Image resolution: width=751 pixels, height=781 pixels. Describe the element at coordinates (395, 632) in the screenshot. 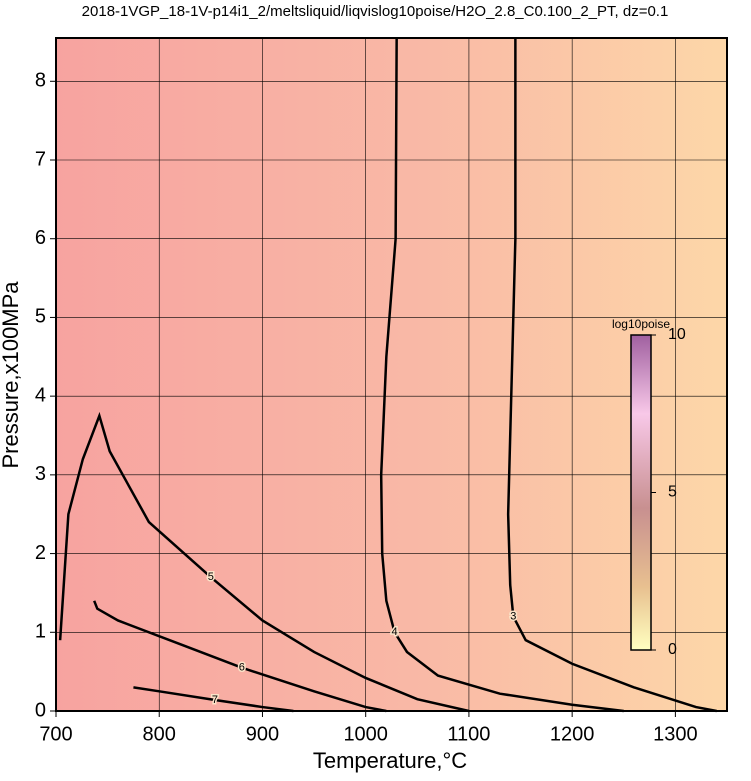

I see `contour-label: 4` at that location.